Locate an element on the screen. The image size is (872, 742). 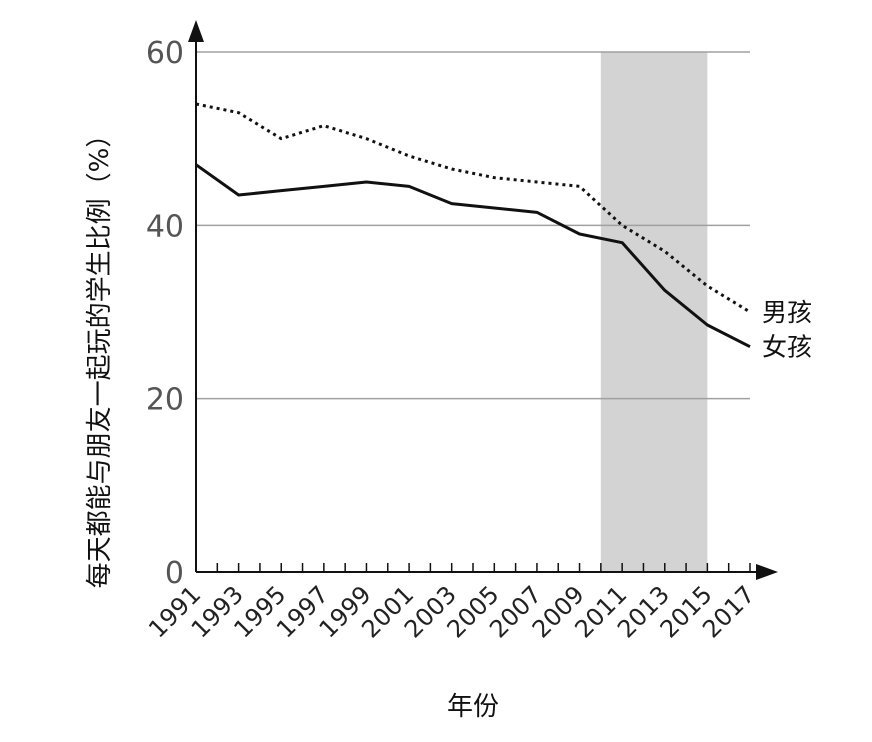
y-axis-title: 每天都能与朋友一起玩的学生比例（%） is located at coordinates (100, 355).